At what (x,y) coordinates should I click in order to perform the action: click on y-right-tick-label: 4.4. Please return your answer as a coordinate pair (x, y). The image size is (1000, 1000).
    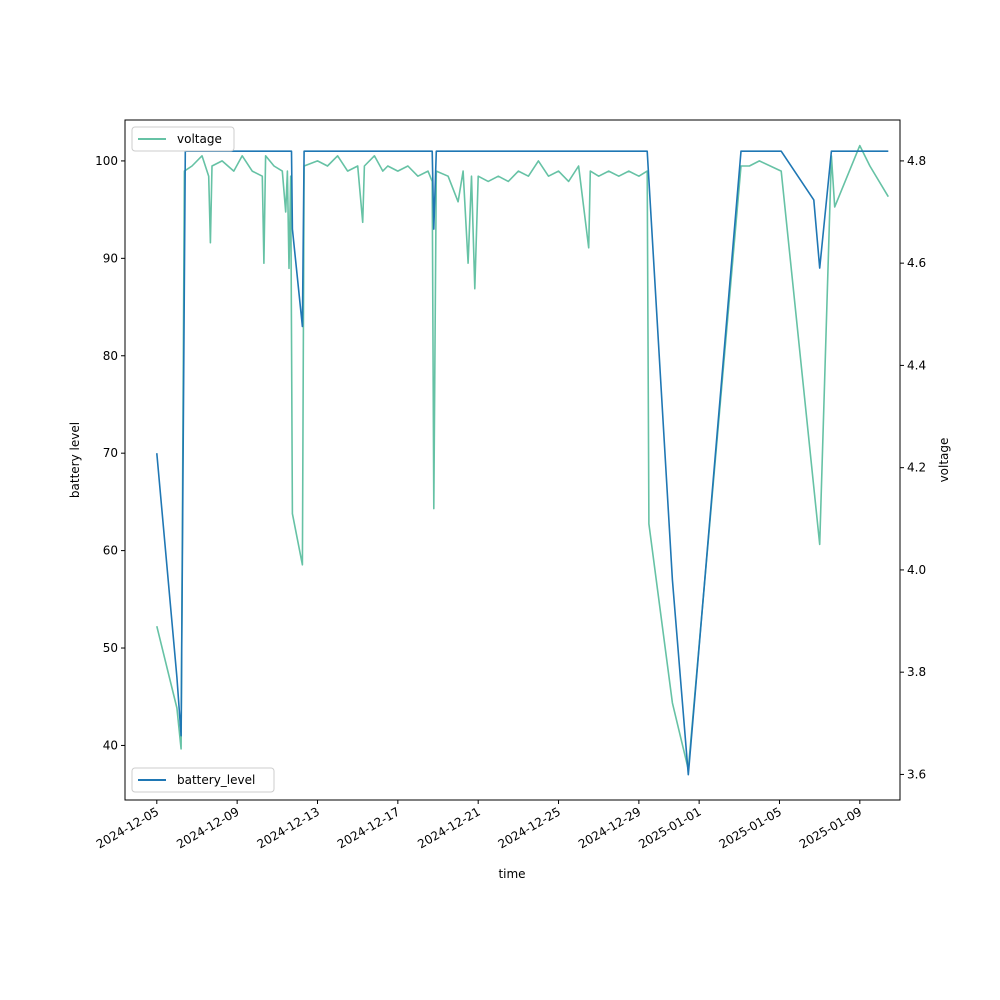
    Looking at the image, I should click on (916, 365).